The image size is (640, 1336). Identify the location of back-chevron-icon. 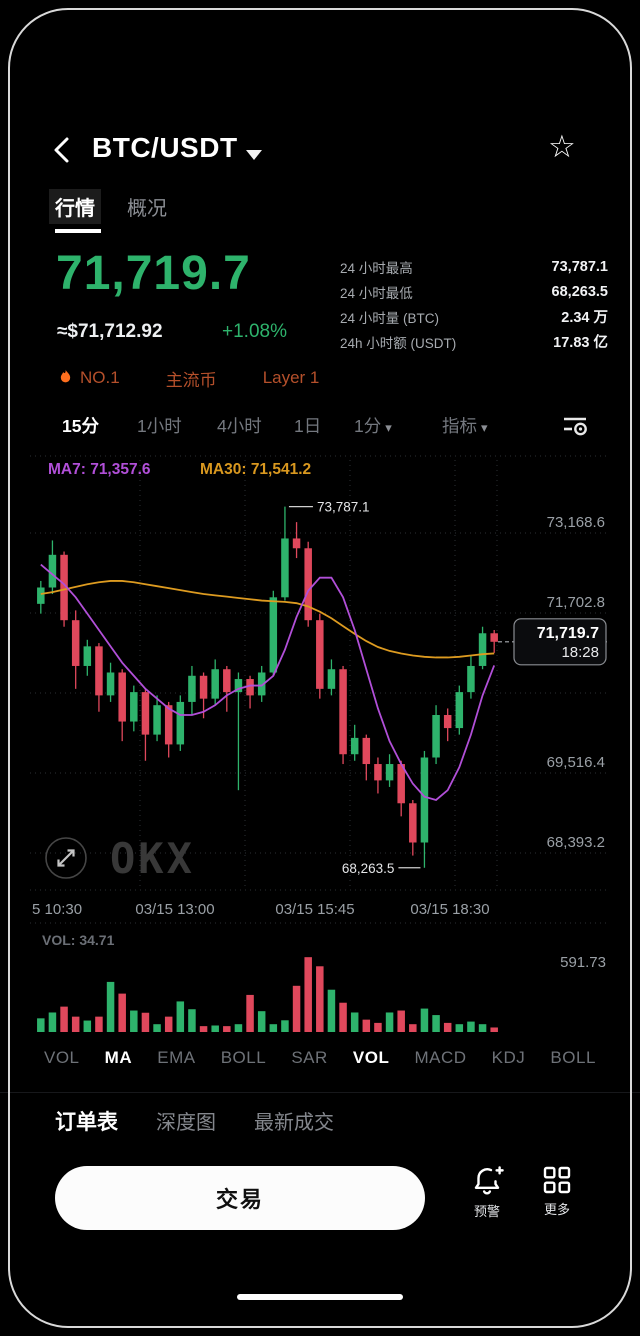
(61, 150).